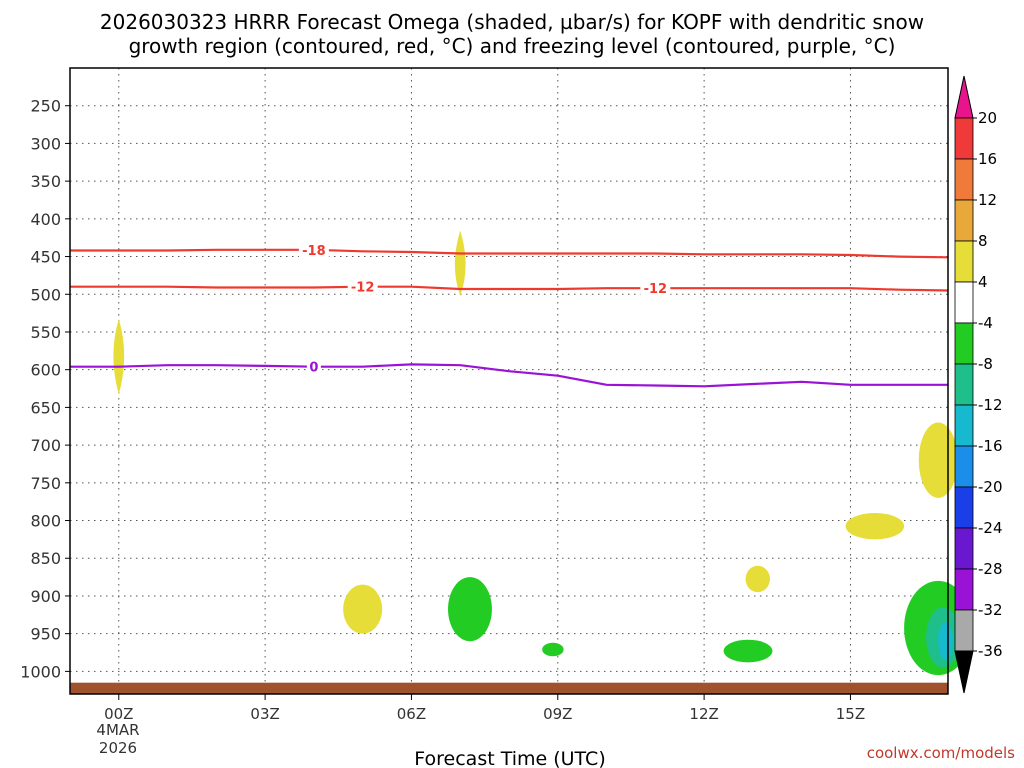 This screenshot has width=1024, height=768. What do you see at coordinates (45, 257) in the screenshot?
I see `y-tick-label: 450` at bounding box center [45, 257].